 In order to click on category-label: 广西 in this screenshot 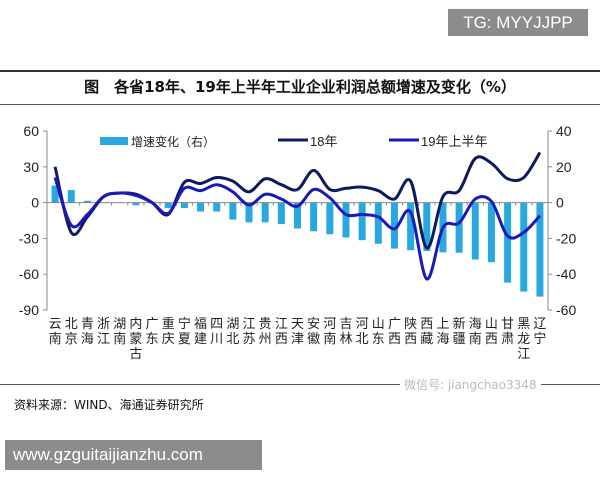, I will do `click(394, 331)`.